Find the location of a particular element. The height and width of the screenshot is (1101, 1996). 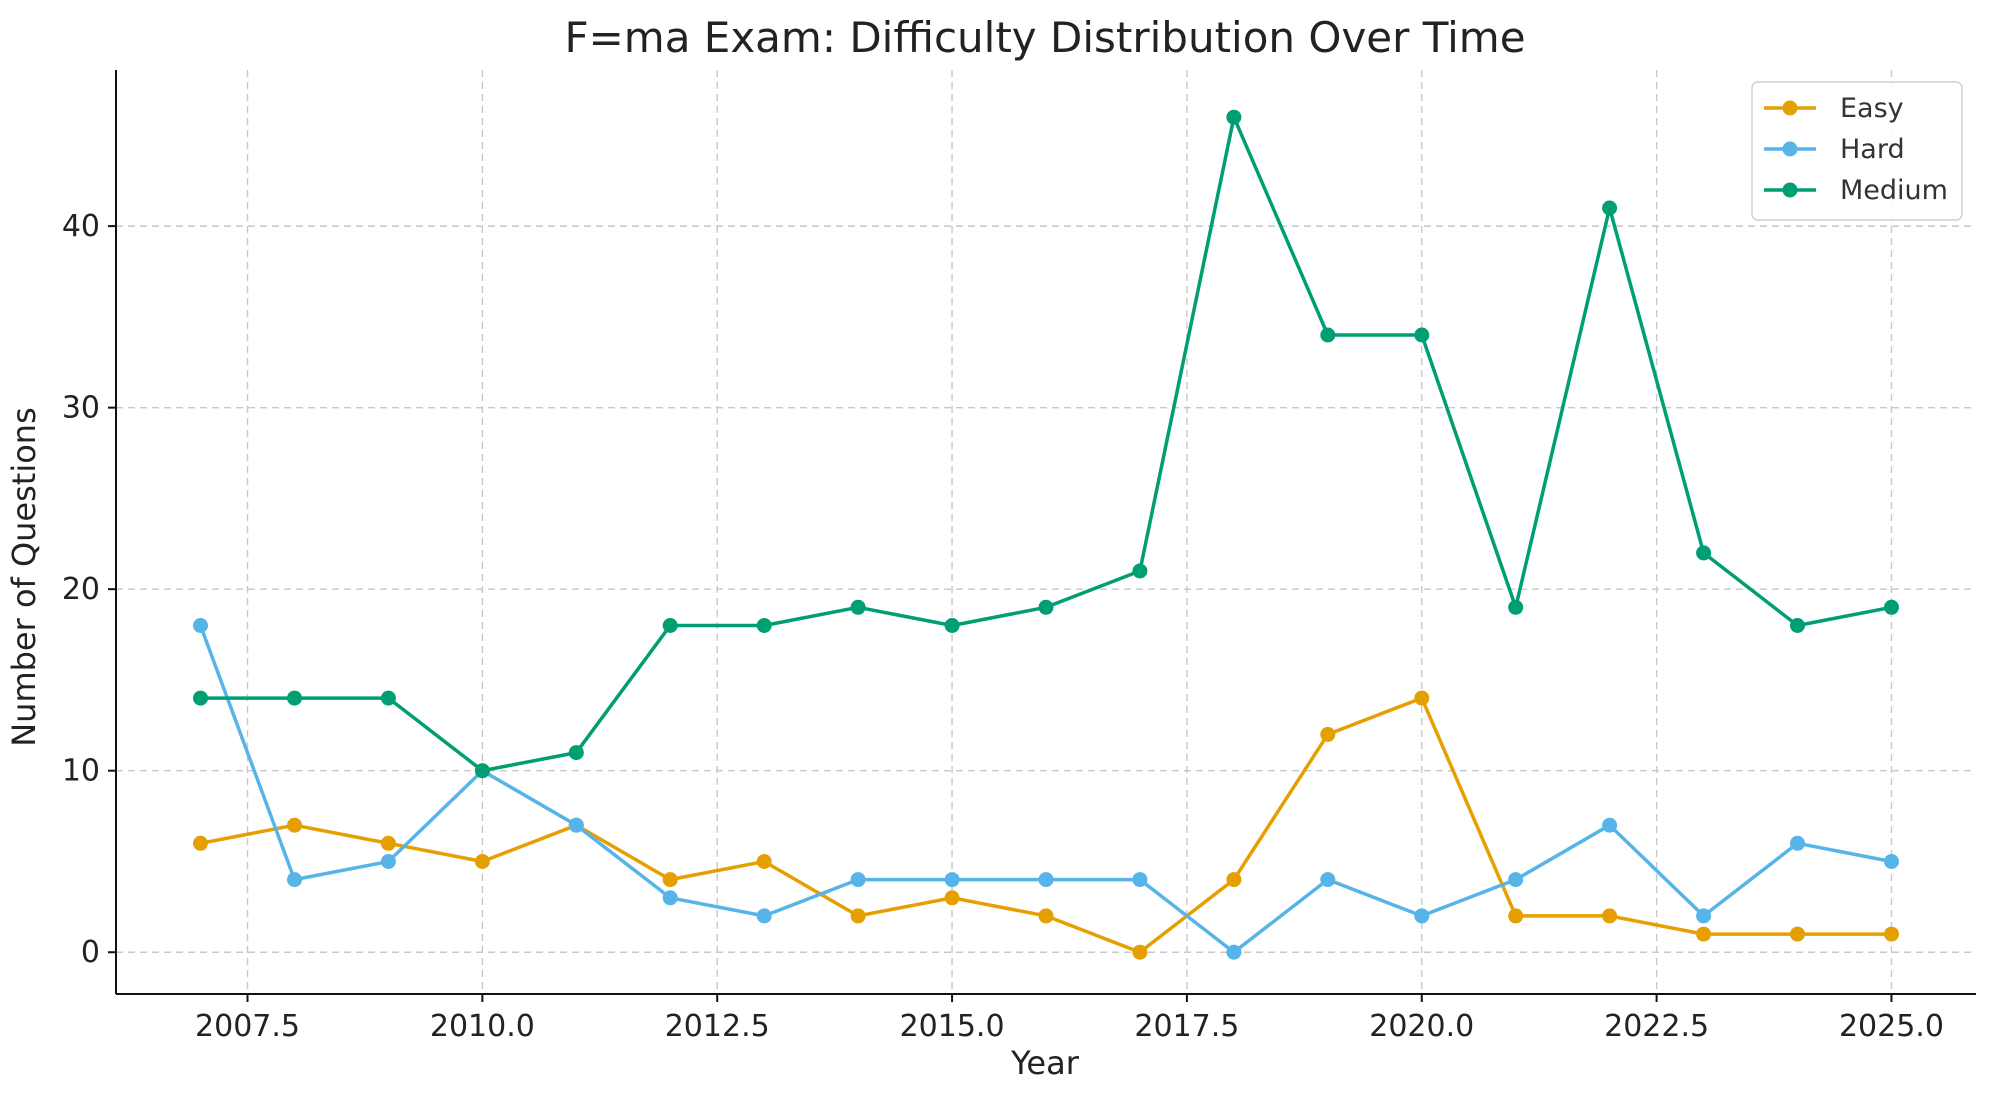

legend-box is located at coordinates (1857, 151).